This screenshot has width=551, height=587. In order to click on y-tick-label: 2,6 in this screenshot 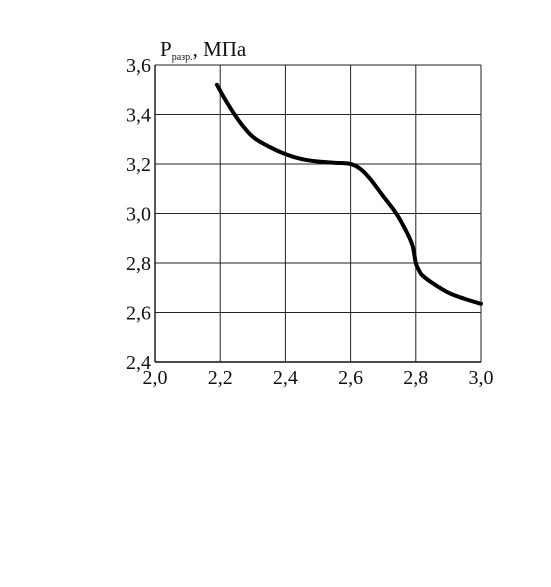, I will do `click(138, 314)`.